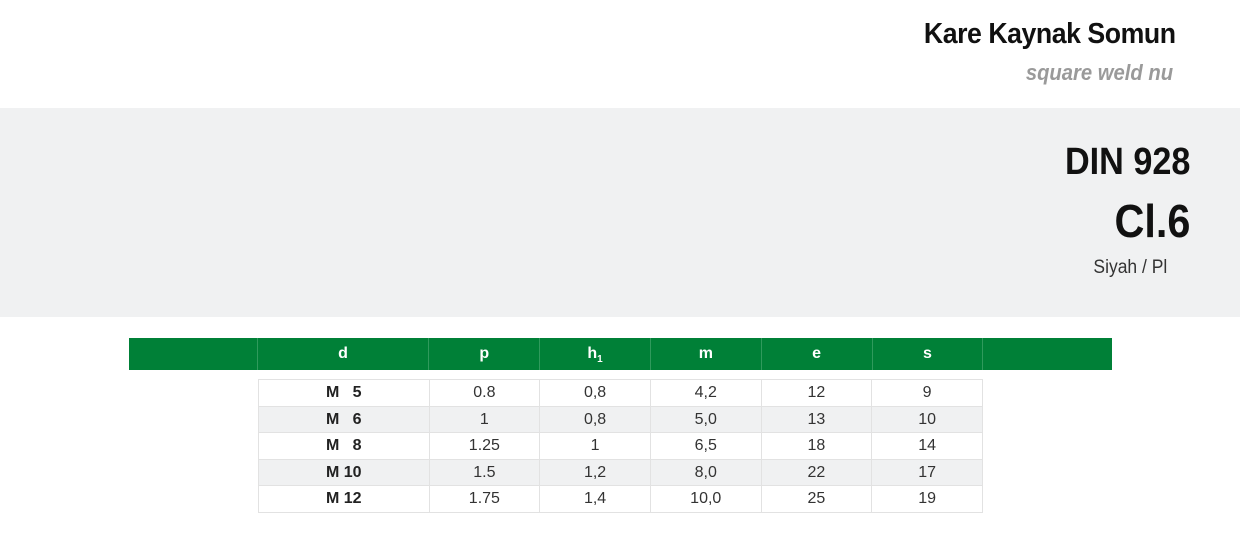 The width and height of the screenshot is (1240, 542). What do you see at coordinates (706, 419) in the screenshot?
I see `cell-m: 5,0` at bounding box center [706, 419].